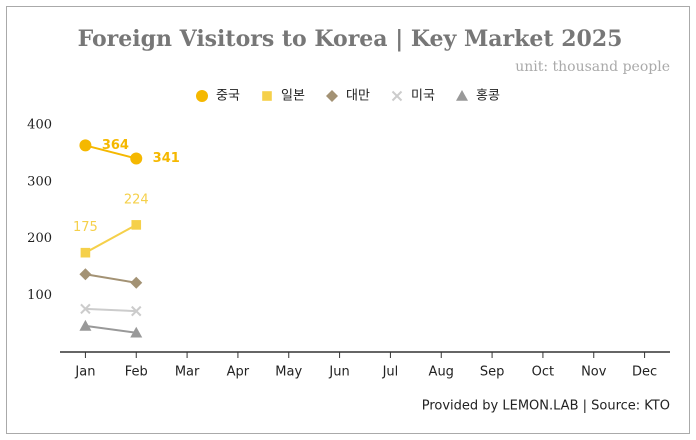  I want to click on x-tick-label: Feb, so click(136, 372).